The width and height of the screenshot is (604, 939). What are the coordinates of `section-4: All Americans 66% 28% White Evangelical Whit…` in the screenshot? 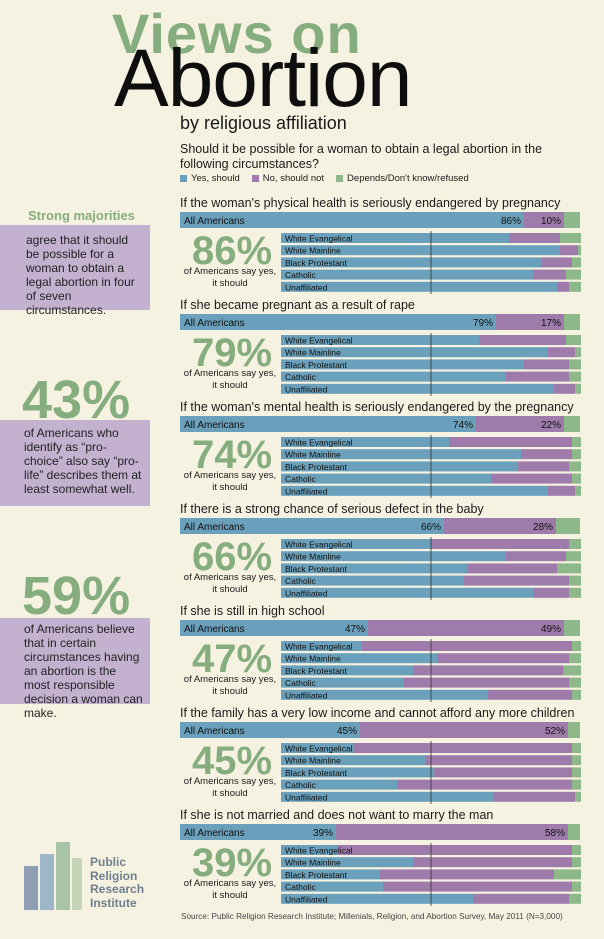 It's located at (380, 559).